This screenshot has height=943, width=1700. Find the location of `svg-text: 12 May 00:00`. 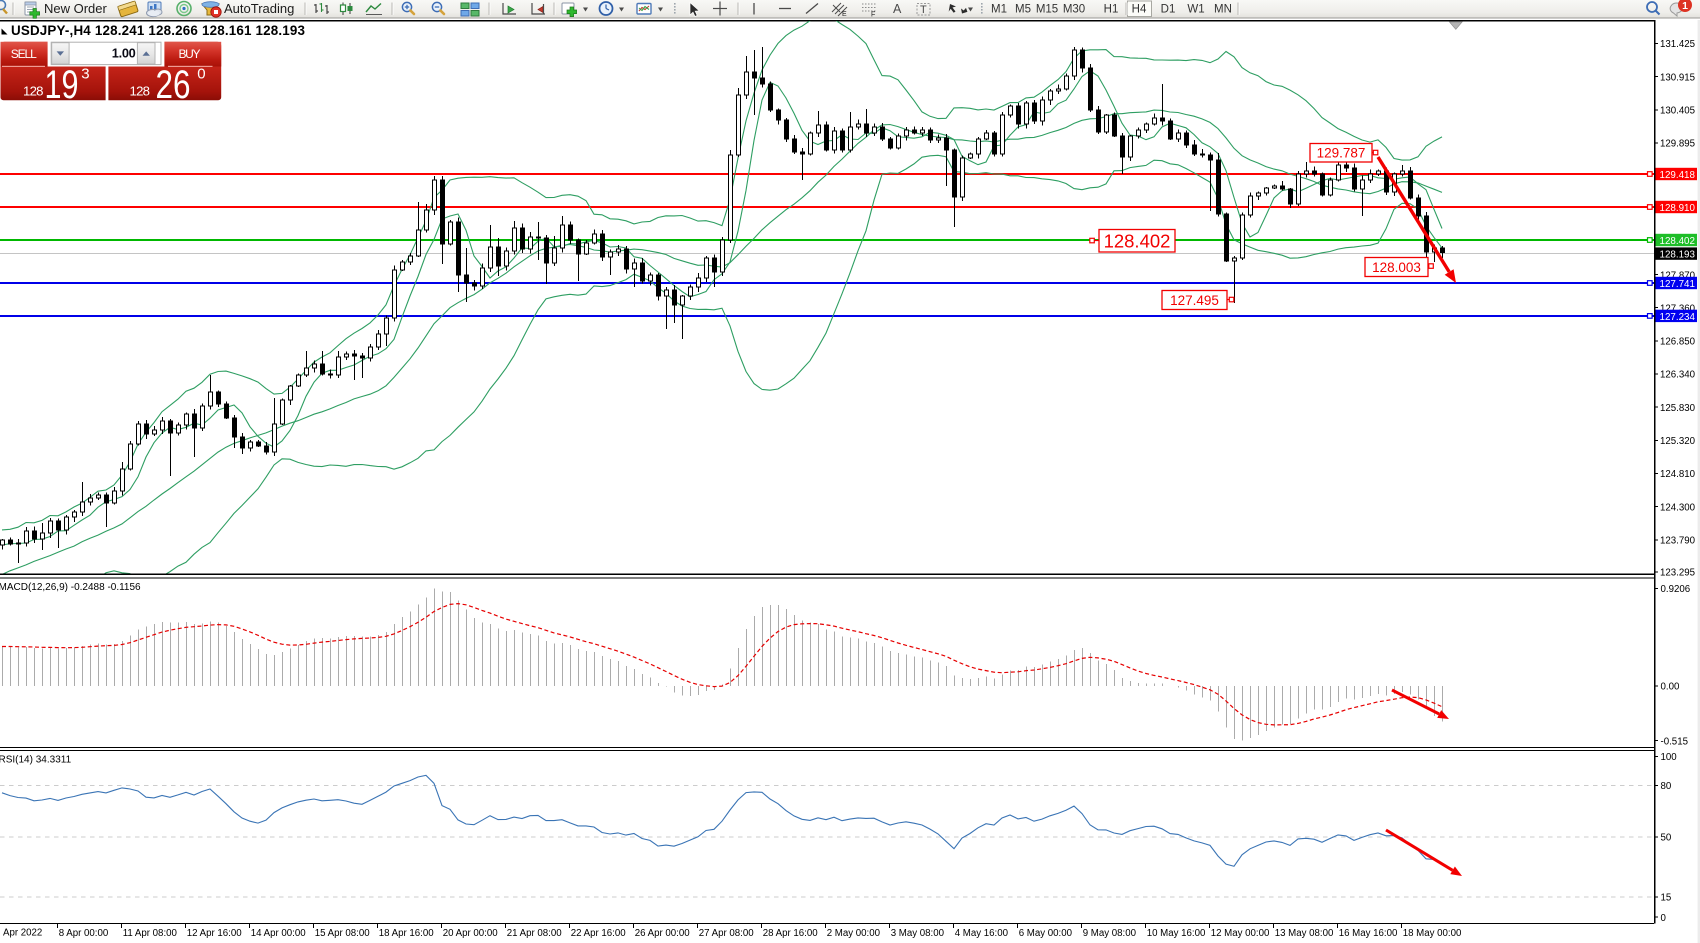

svg-text: 12 May 00:00 is located at coordinates (1240, 933).